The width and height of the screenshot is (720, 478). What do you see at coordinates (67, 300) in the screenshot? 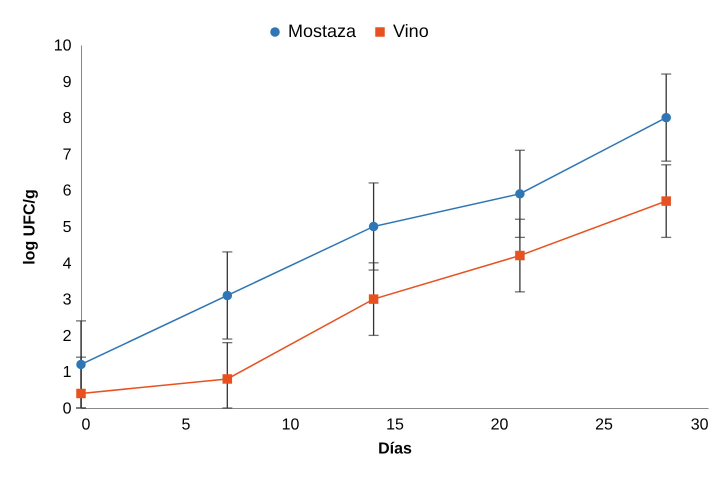
I see `y-tick-label: 3` at bounding box center [67, 300].